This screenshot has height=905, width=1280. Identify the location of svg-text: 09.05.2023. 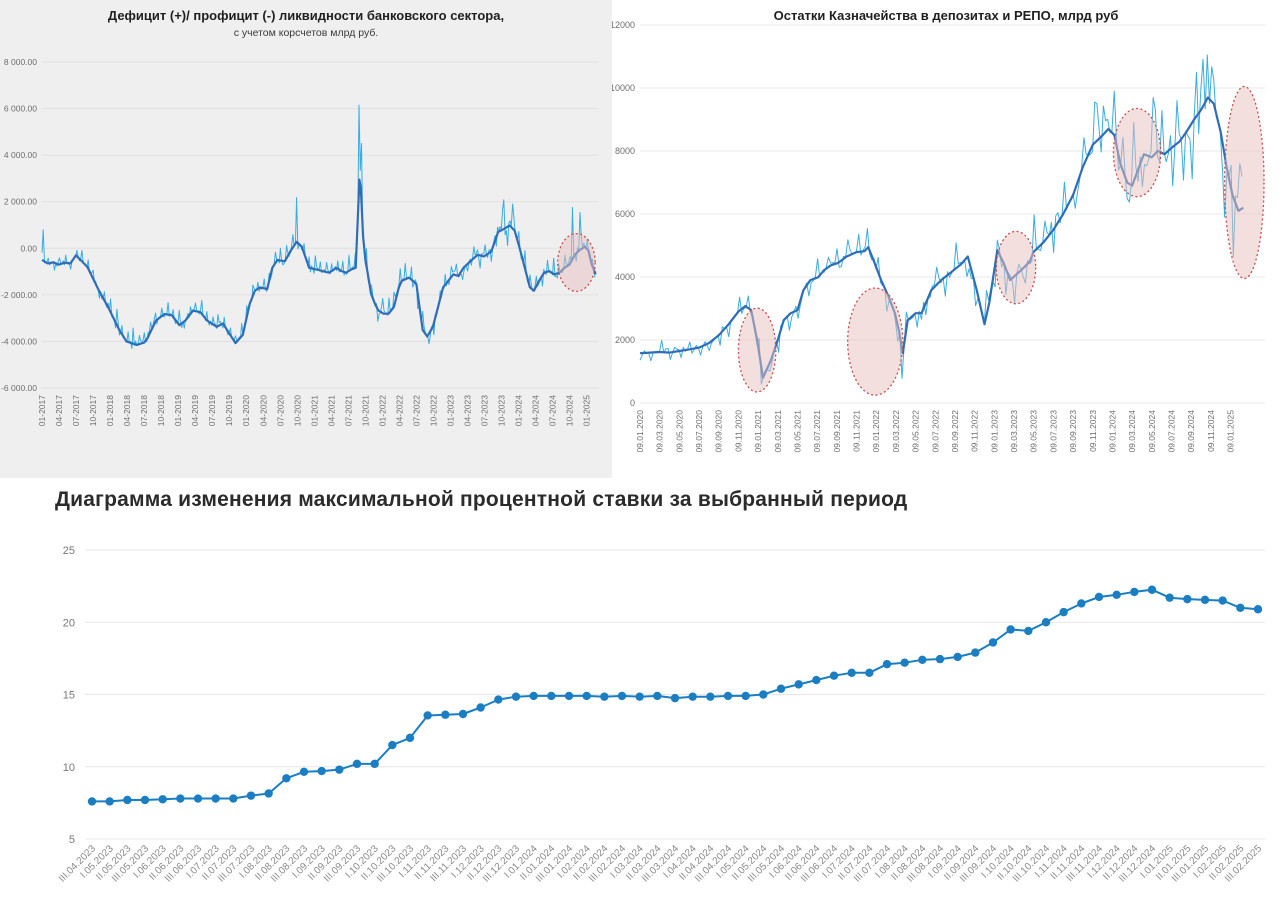
(1034, 431).